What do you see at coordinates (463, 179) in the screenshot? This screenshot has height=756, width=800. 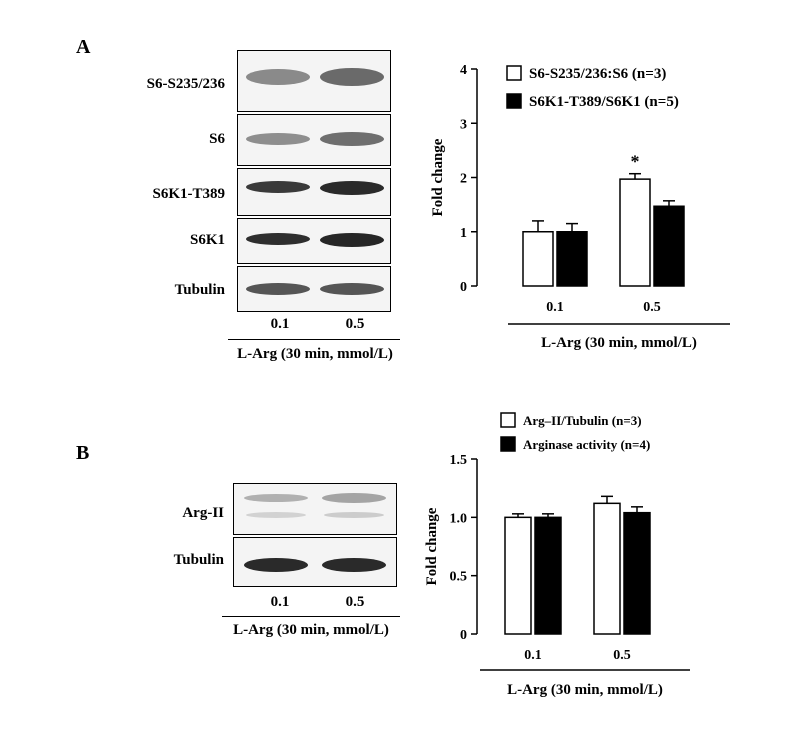 I see `y-tick-label-2: 2` at bounding box center [463, 179].